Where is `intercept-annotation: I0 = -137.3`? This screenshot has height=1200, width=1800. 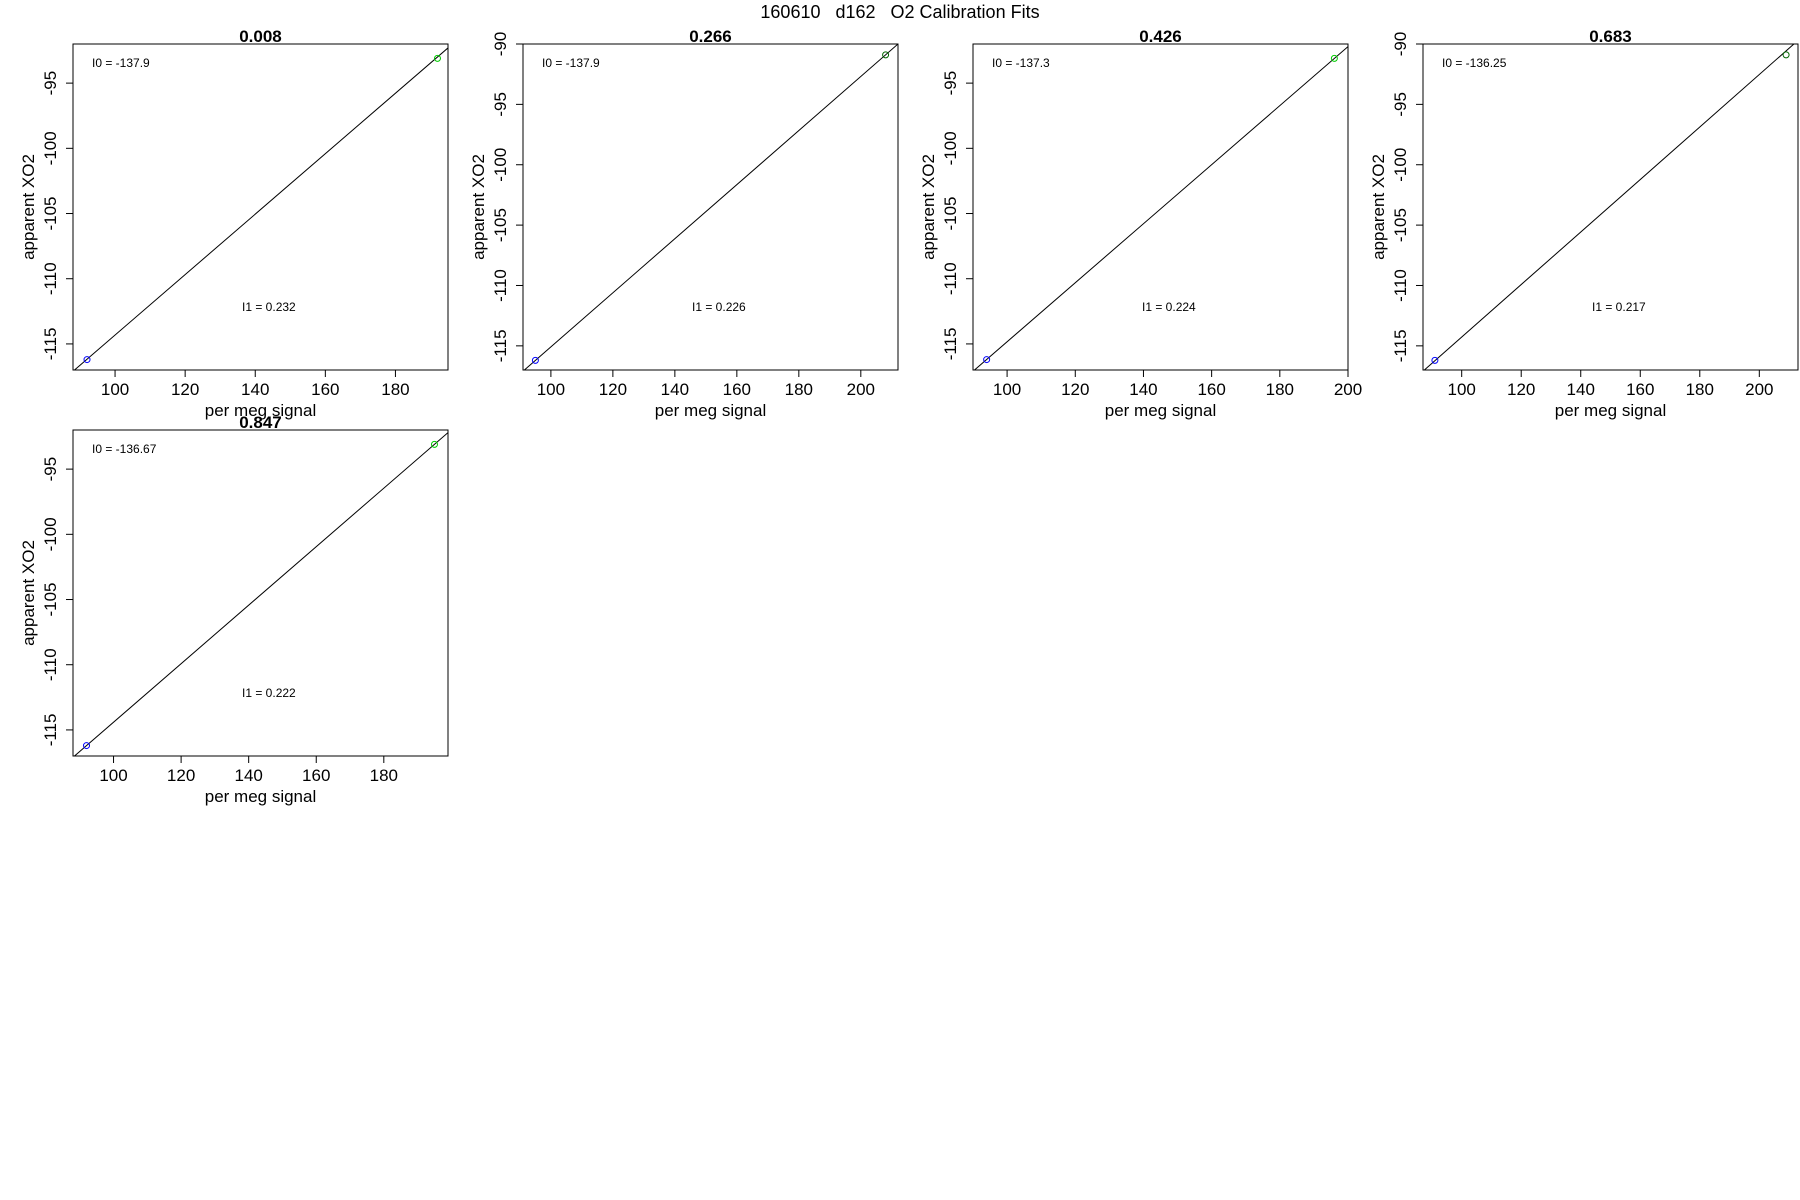
intercept-annotation: I0 = -137.3 is located at coordinates (1021, 63).